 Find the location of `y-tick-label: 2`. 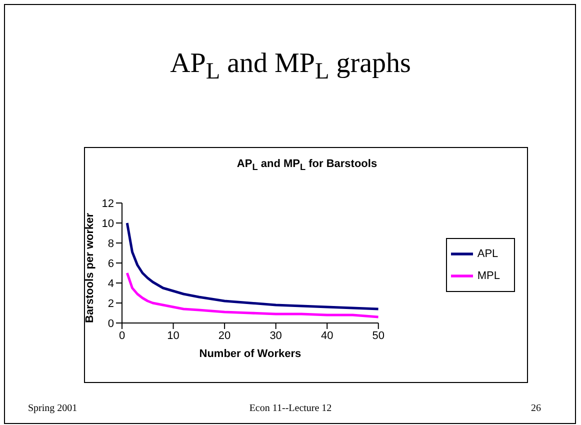

y-tick-label: 2 is located at coordinates (111, 304).